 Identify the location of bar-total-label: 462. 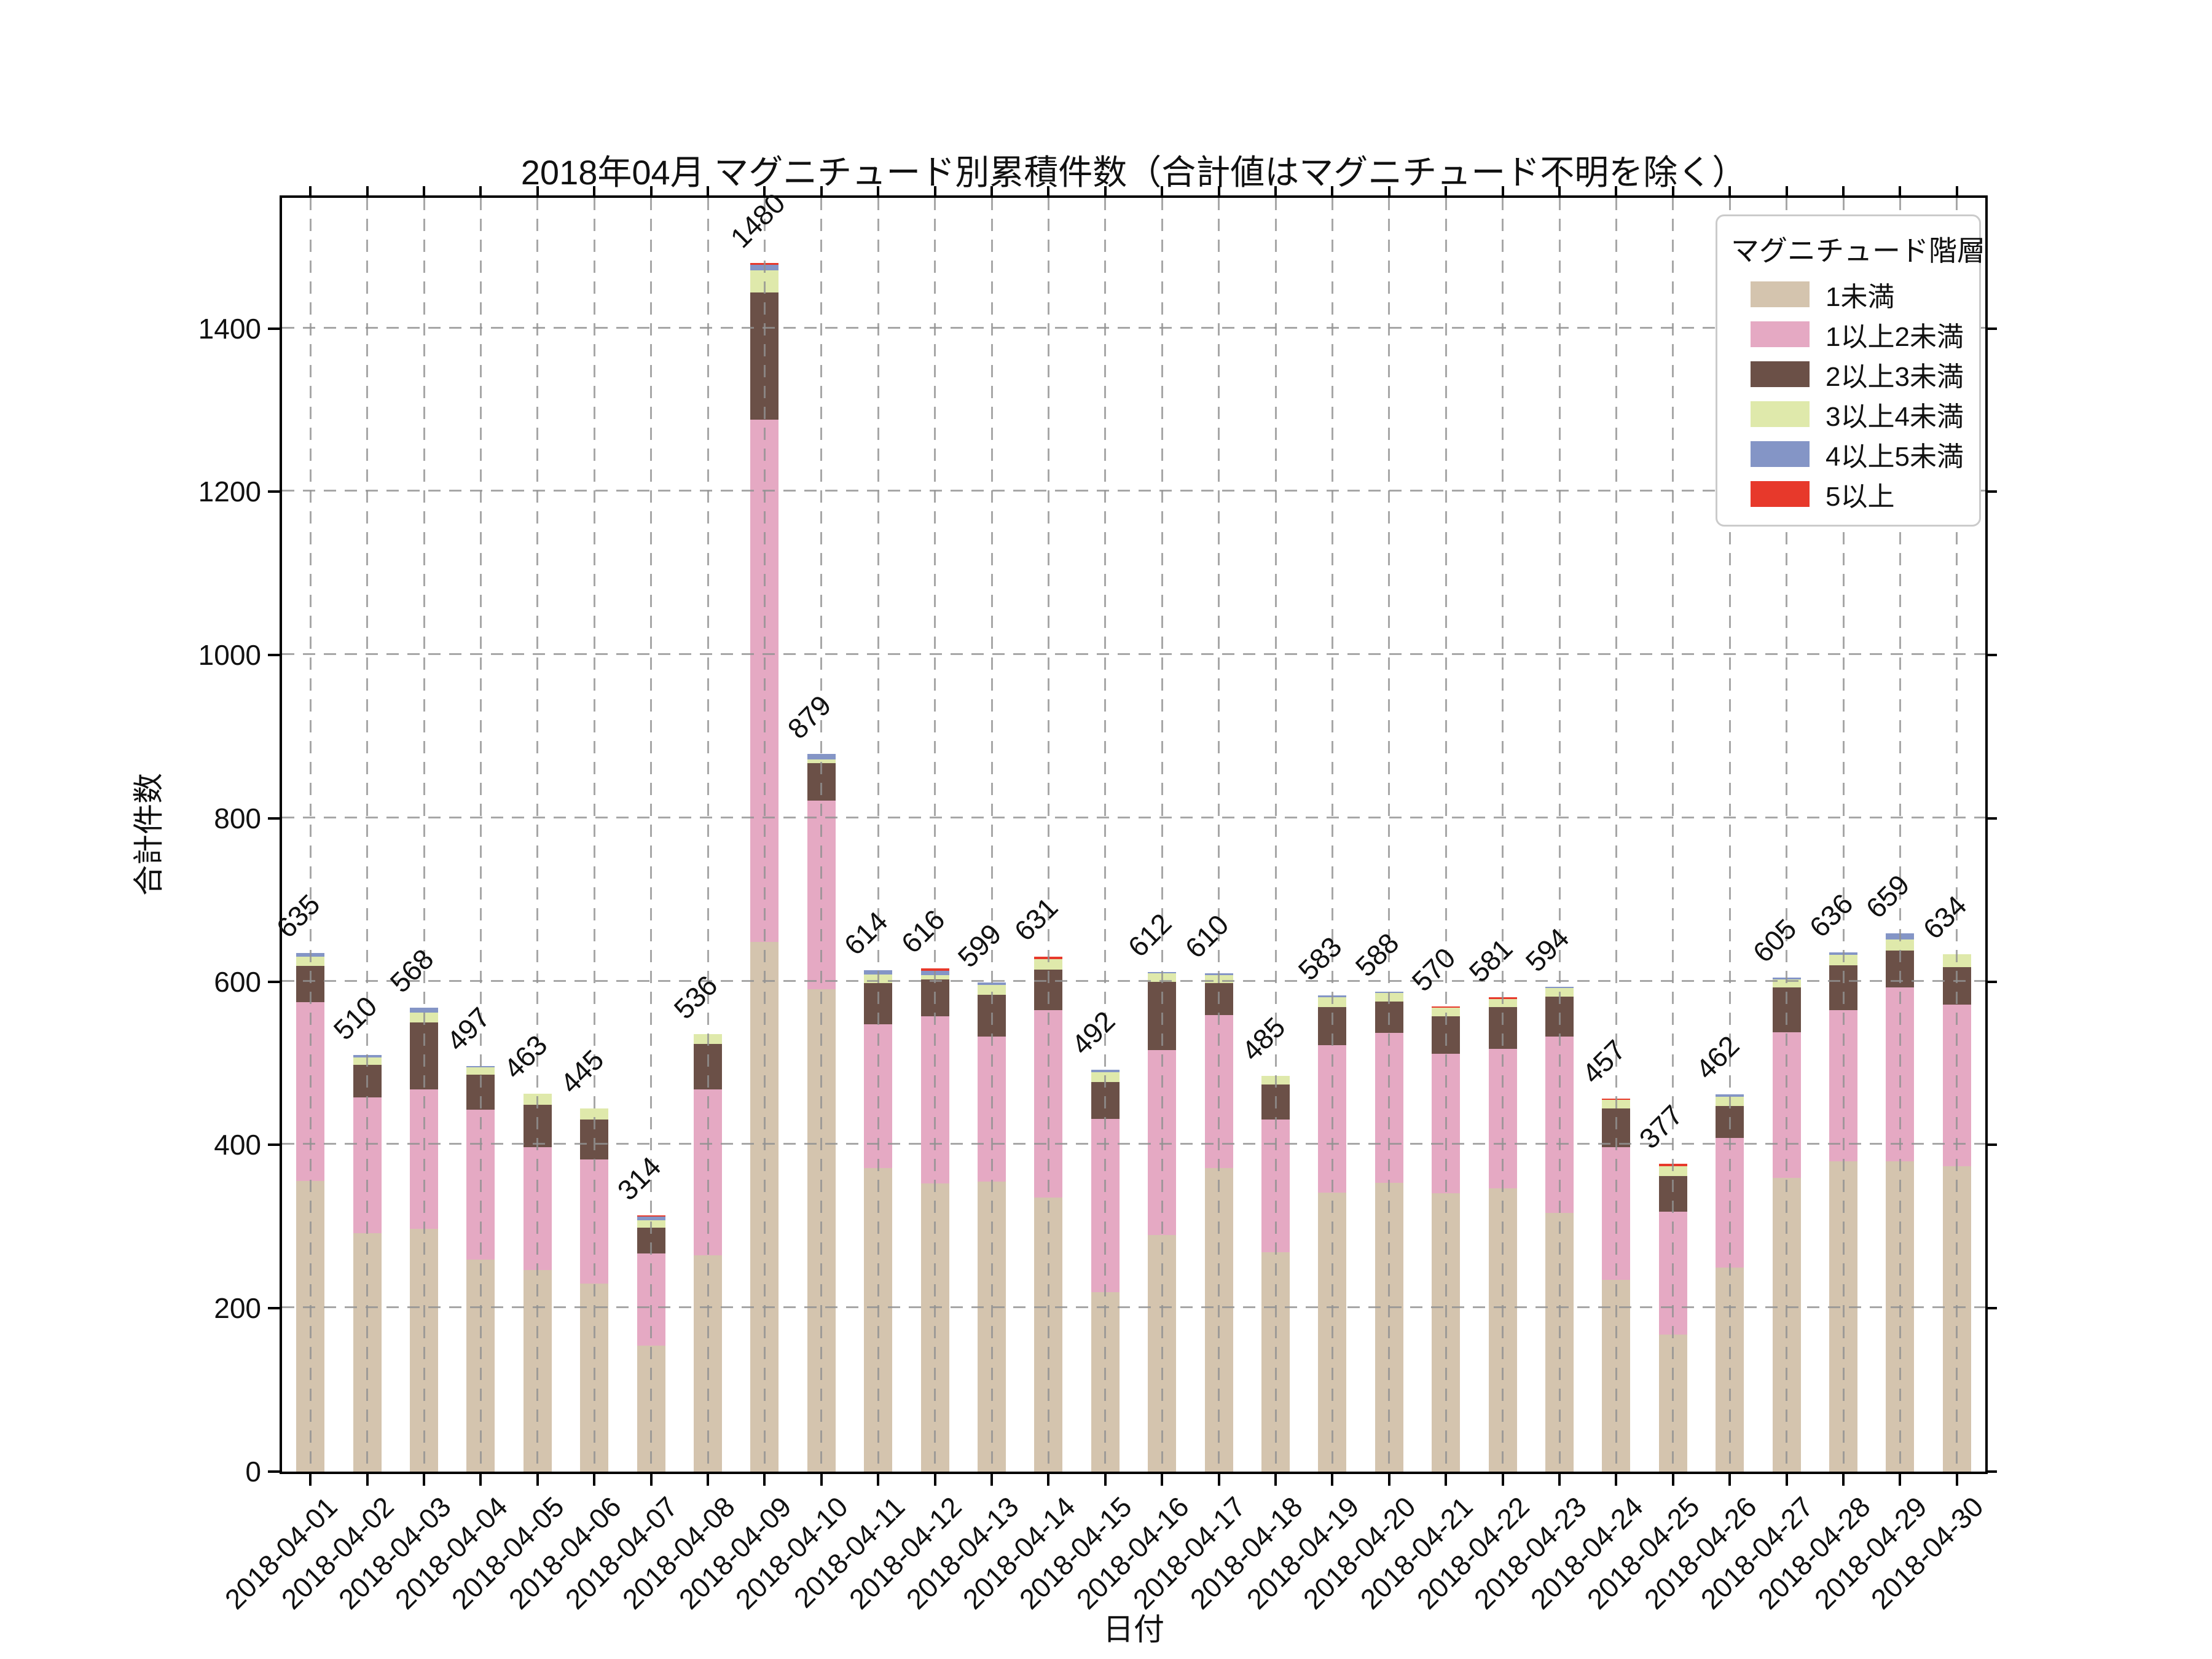
(1717, 1057).